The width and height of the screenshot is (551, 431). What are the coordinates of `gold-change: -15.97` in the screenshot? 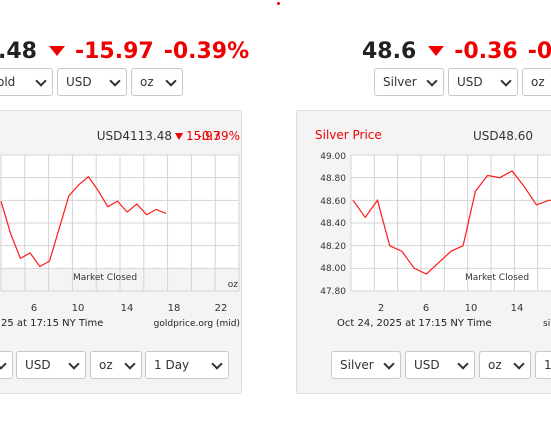 It's located at (114, 51).